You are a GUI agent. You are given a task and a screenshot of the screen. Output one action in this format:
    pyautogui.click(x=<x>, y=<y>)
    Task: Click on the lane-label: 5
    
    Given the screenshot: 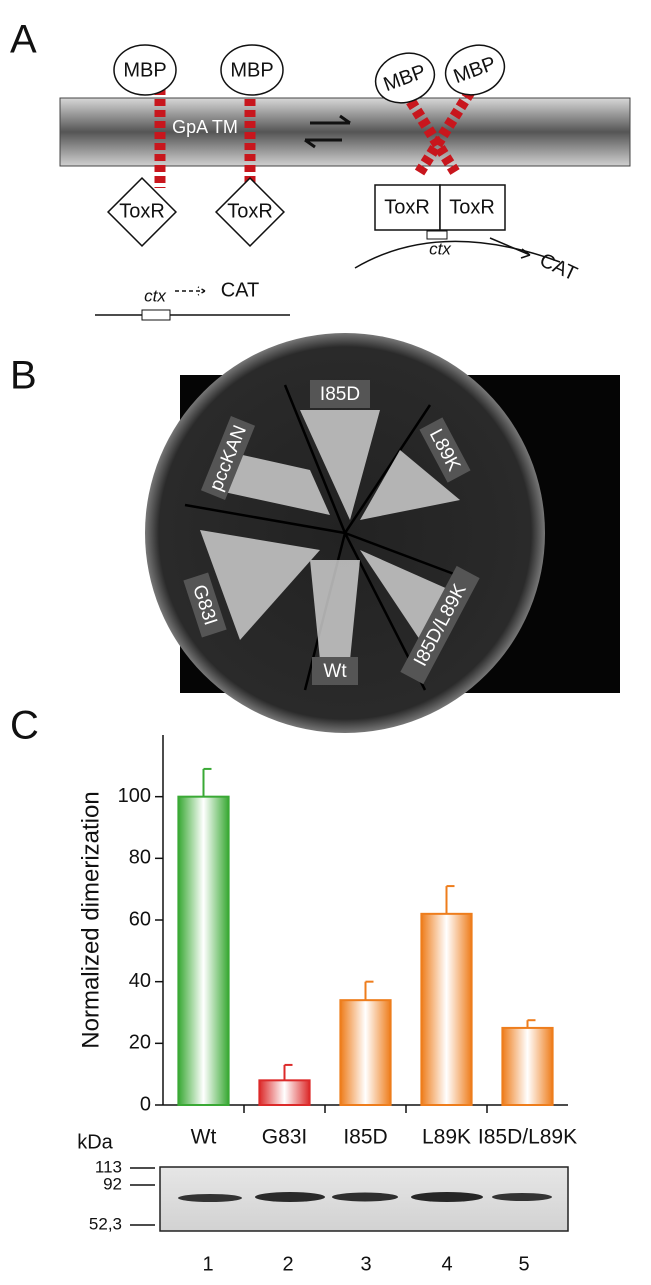 What is the action you would take?
    pyautogui.click(x=523, y=1264)
    